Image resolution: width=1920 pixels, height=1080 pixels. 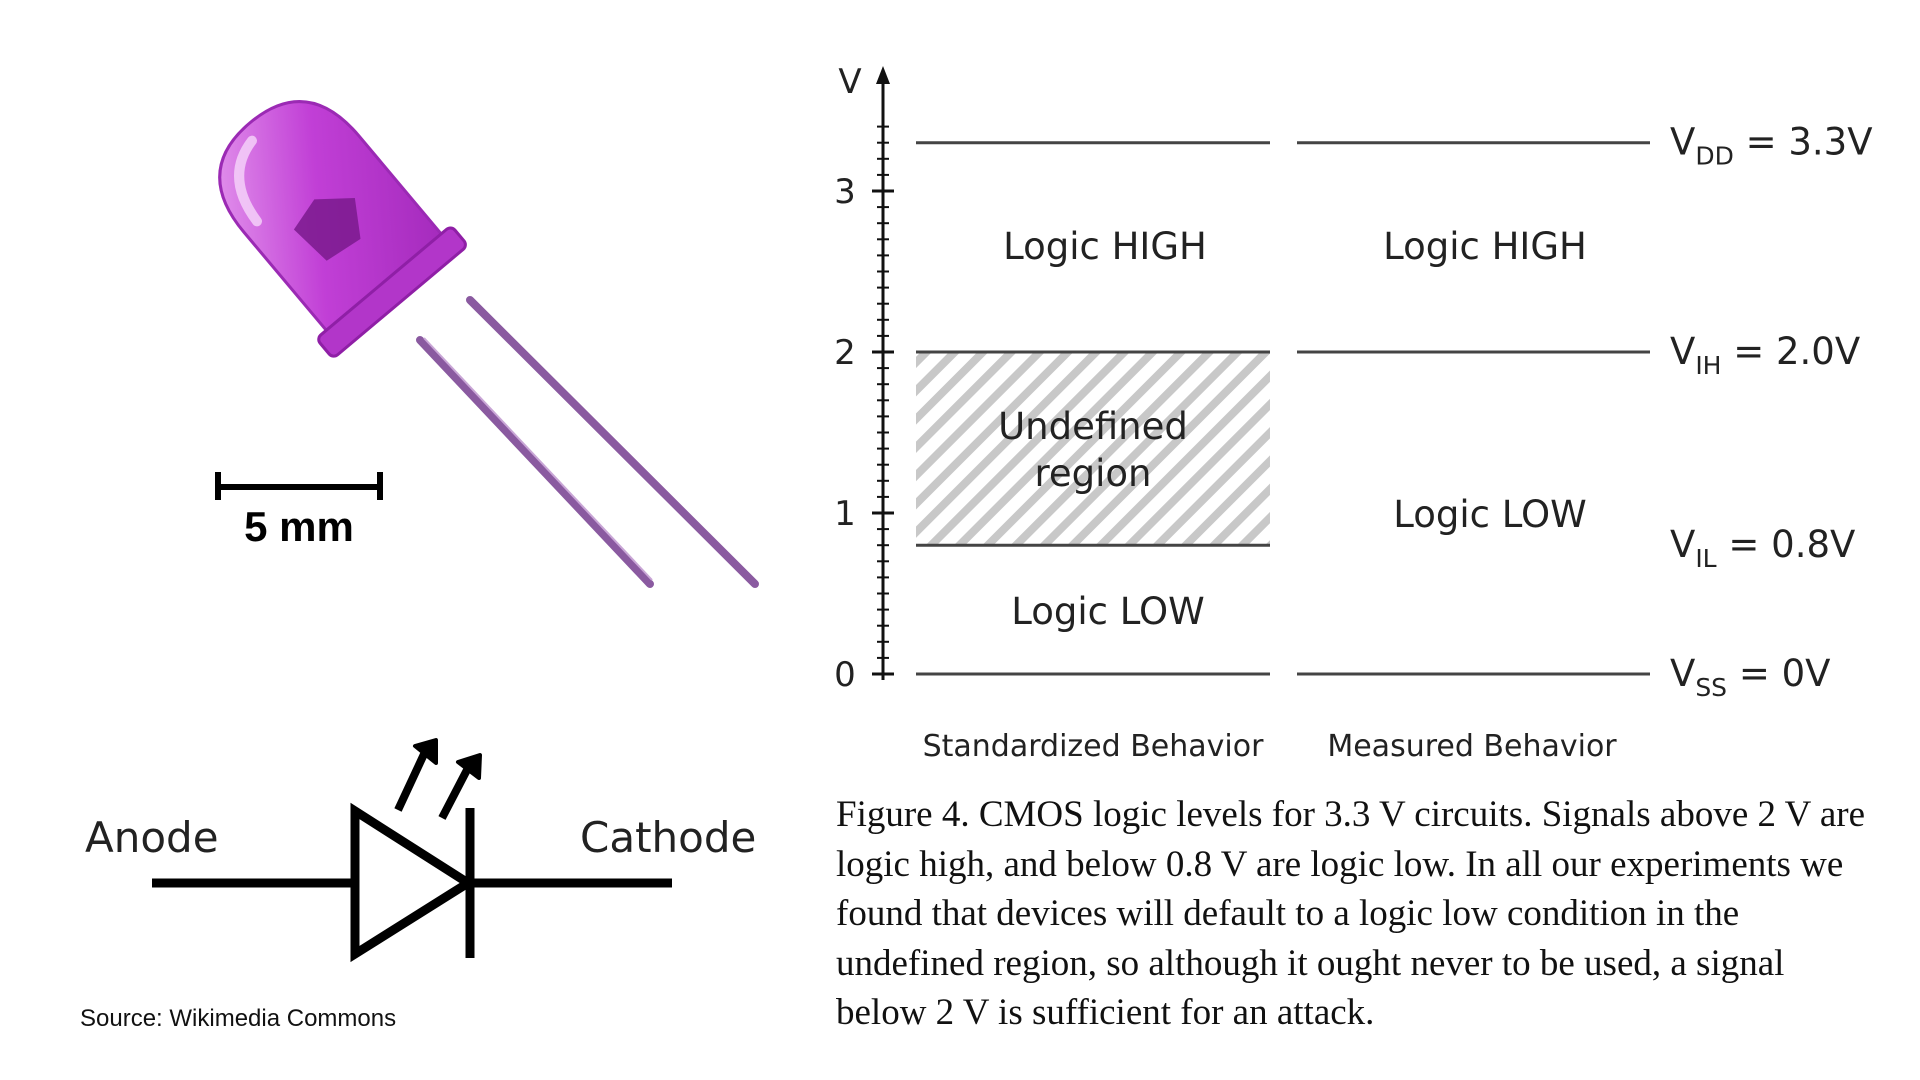 I want to click on led-die, so click(x=327, y=229).